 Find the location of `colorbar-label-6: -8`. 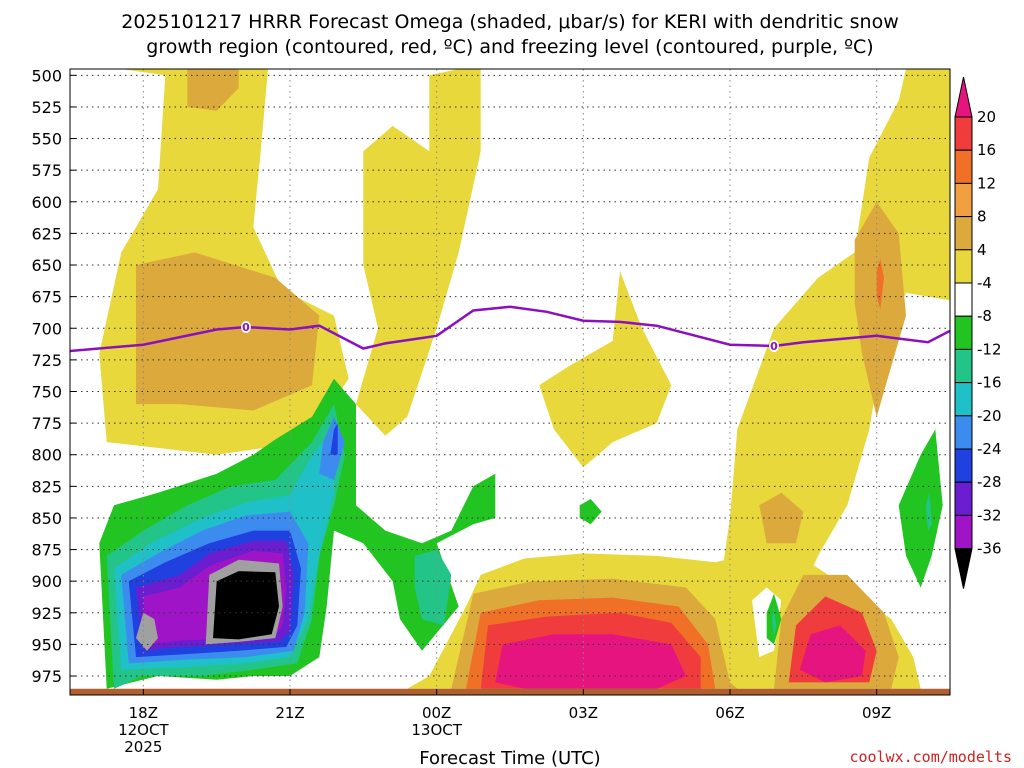

colorbar-label-6: -8 is located at coordinates (984, 316).